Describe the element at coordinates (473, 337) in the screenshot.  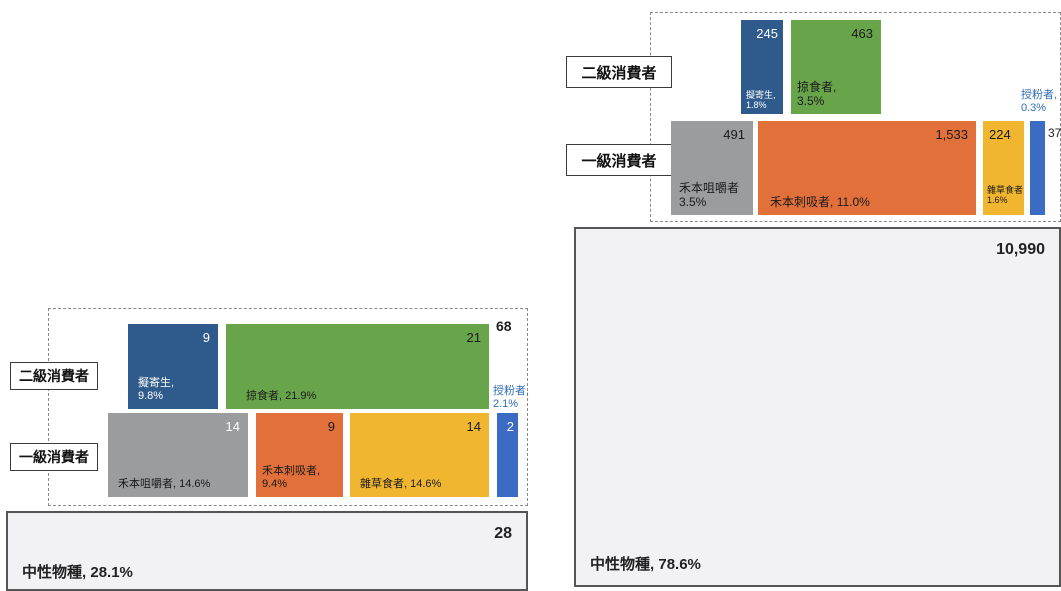
I see `value-label: 21` at that location.